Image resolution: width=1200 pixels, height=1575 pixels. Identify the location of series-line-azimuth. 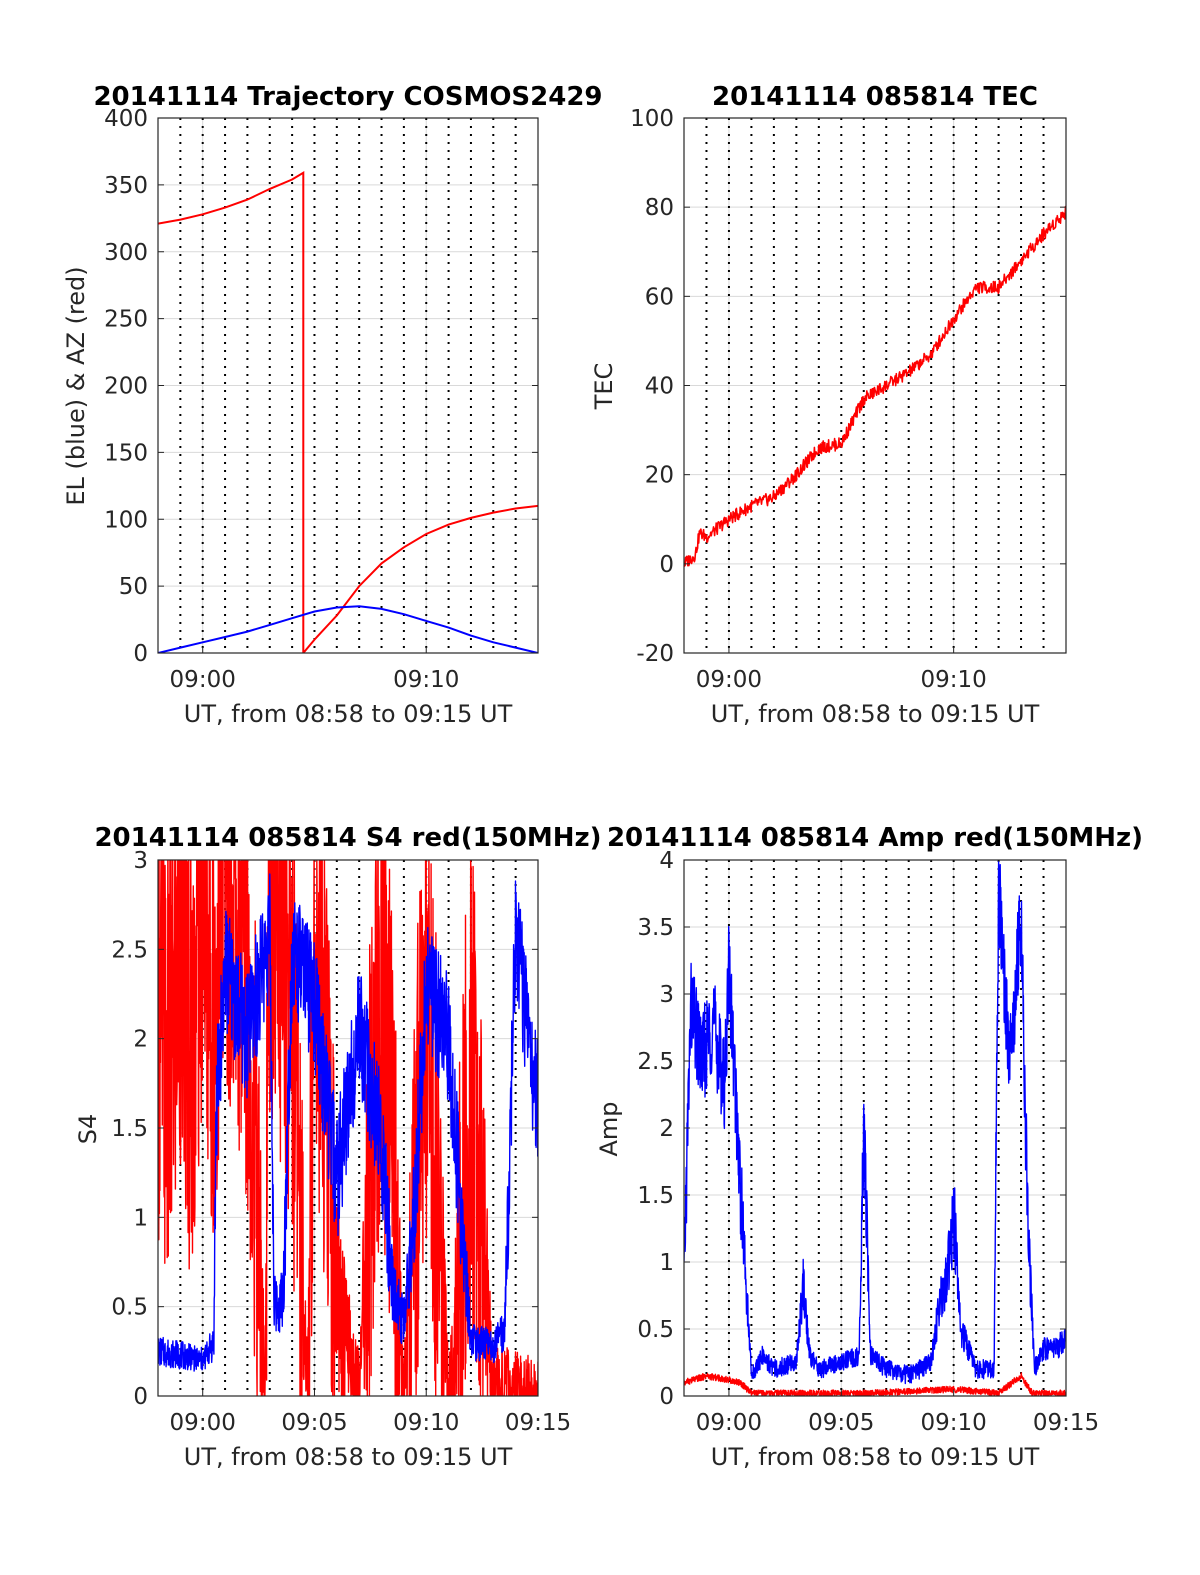
(348, 412).